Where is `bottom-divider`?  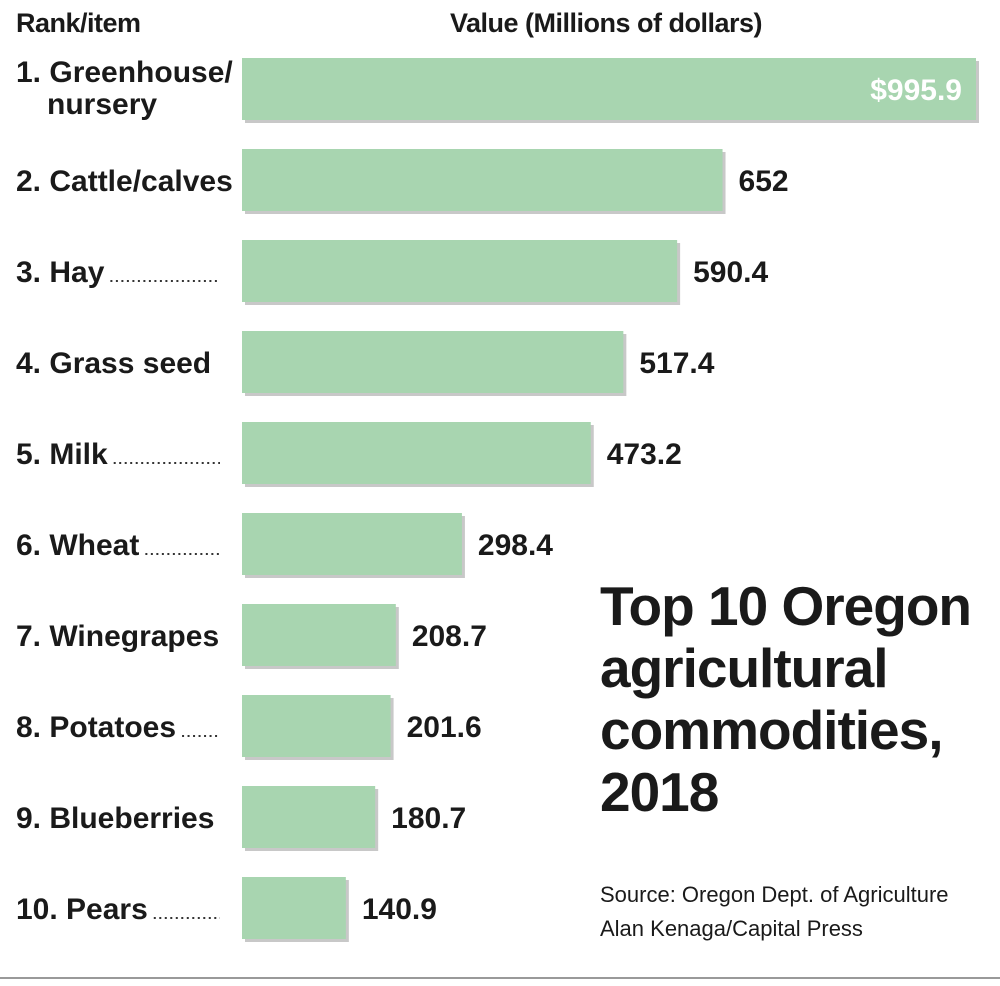
bottom-divider is located at coordinates (500, 978).